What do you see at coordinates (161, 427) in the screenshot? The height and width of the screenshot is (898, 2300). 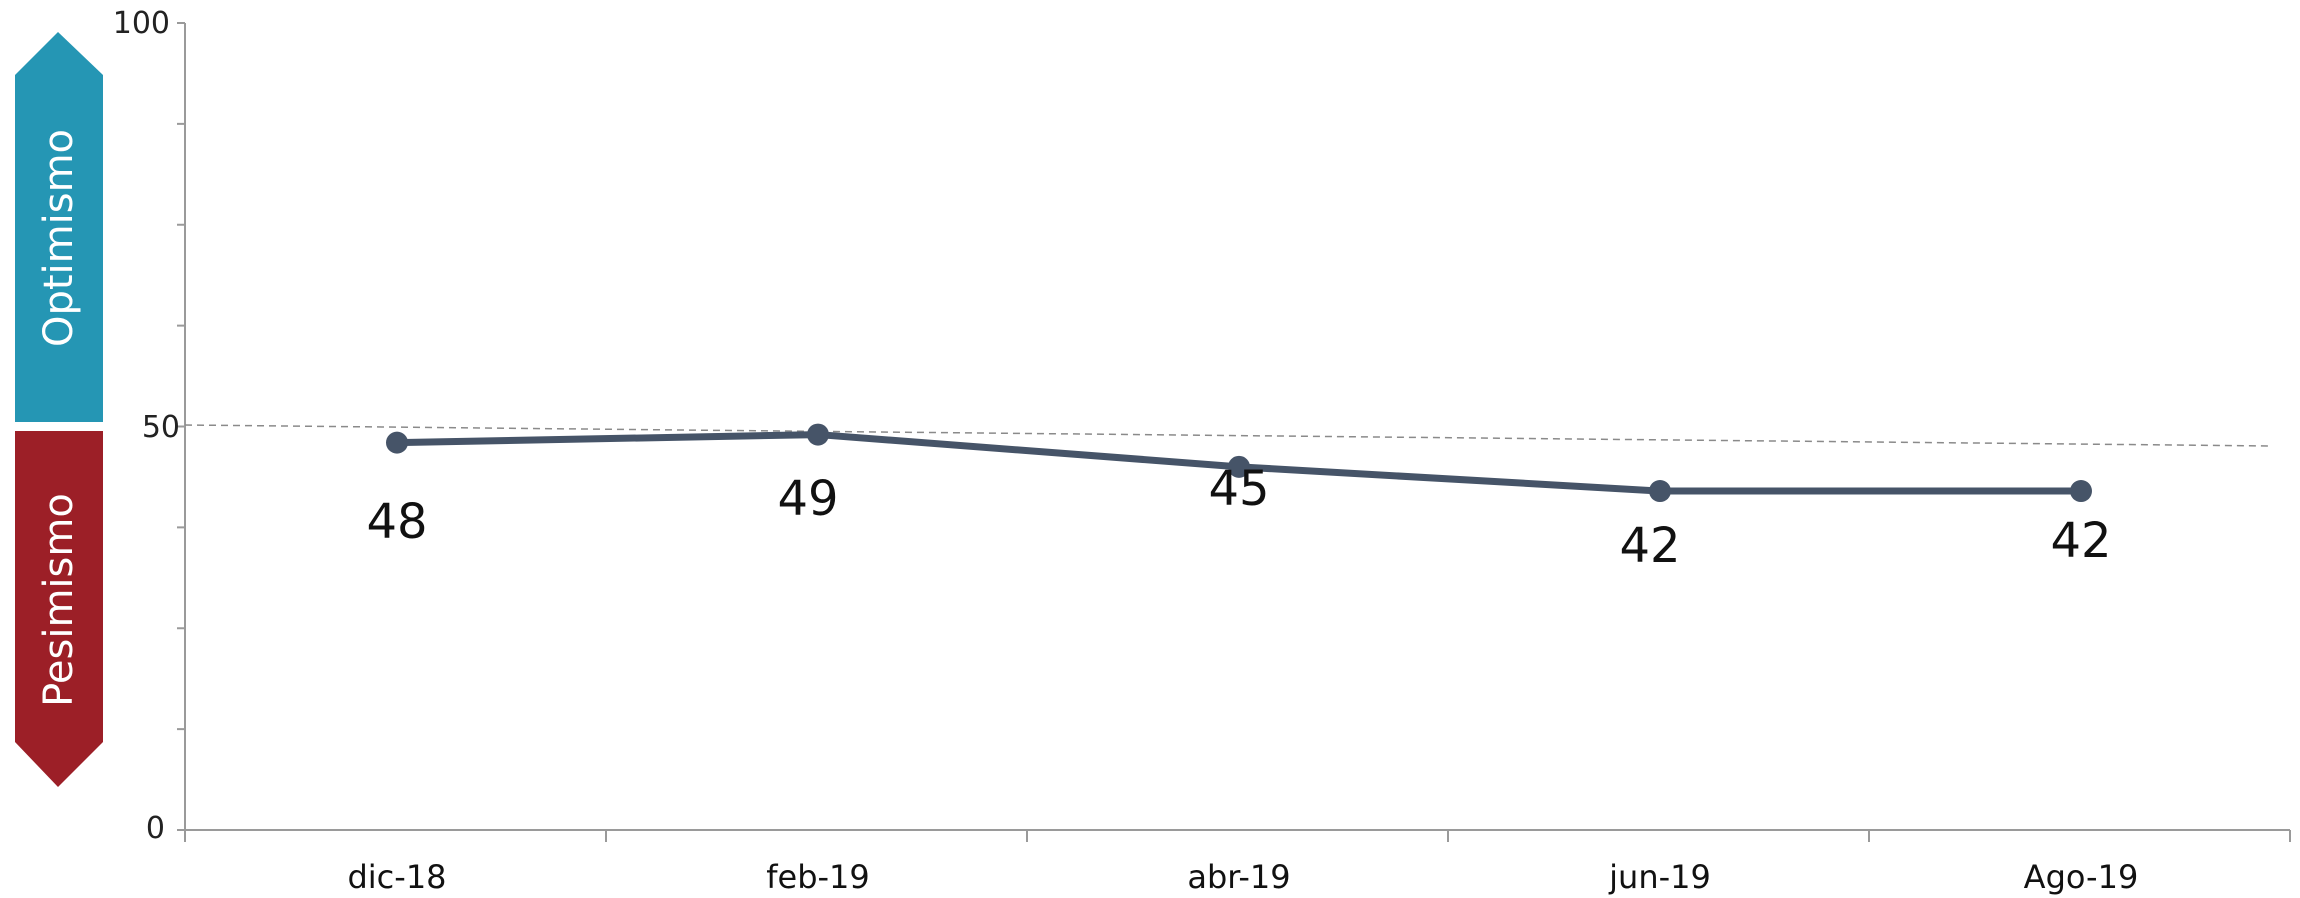 I see `y-tick-label-50: 50` at bounding box center [161, 427].